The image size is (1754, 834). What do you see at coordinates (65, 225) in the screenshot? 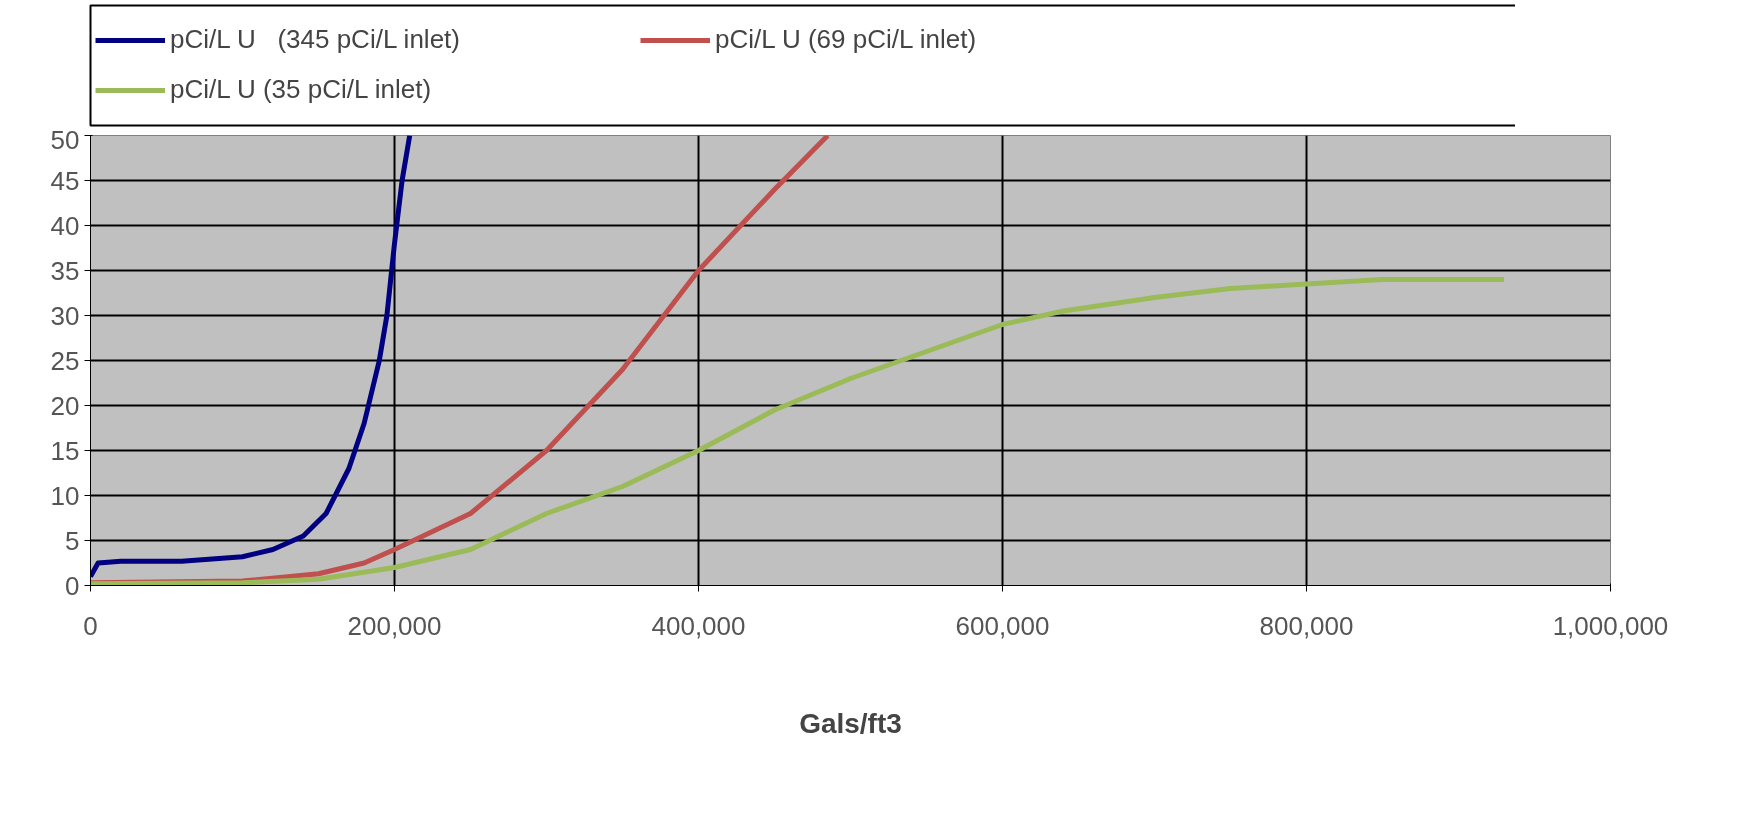
I see `y-tick-label: 40` at bounding box center [65, 225].